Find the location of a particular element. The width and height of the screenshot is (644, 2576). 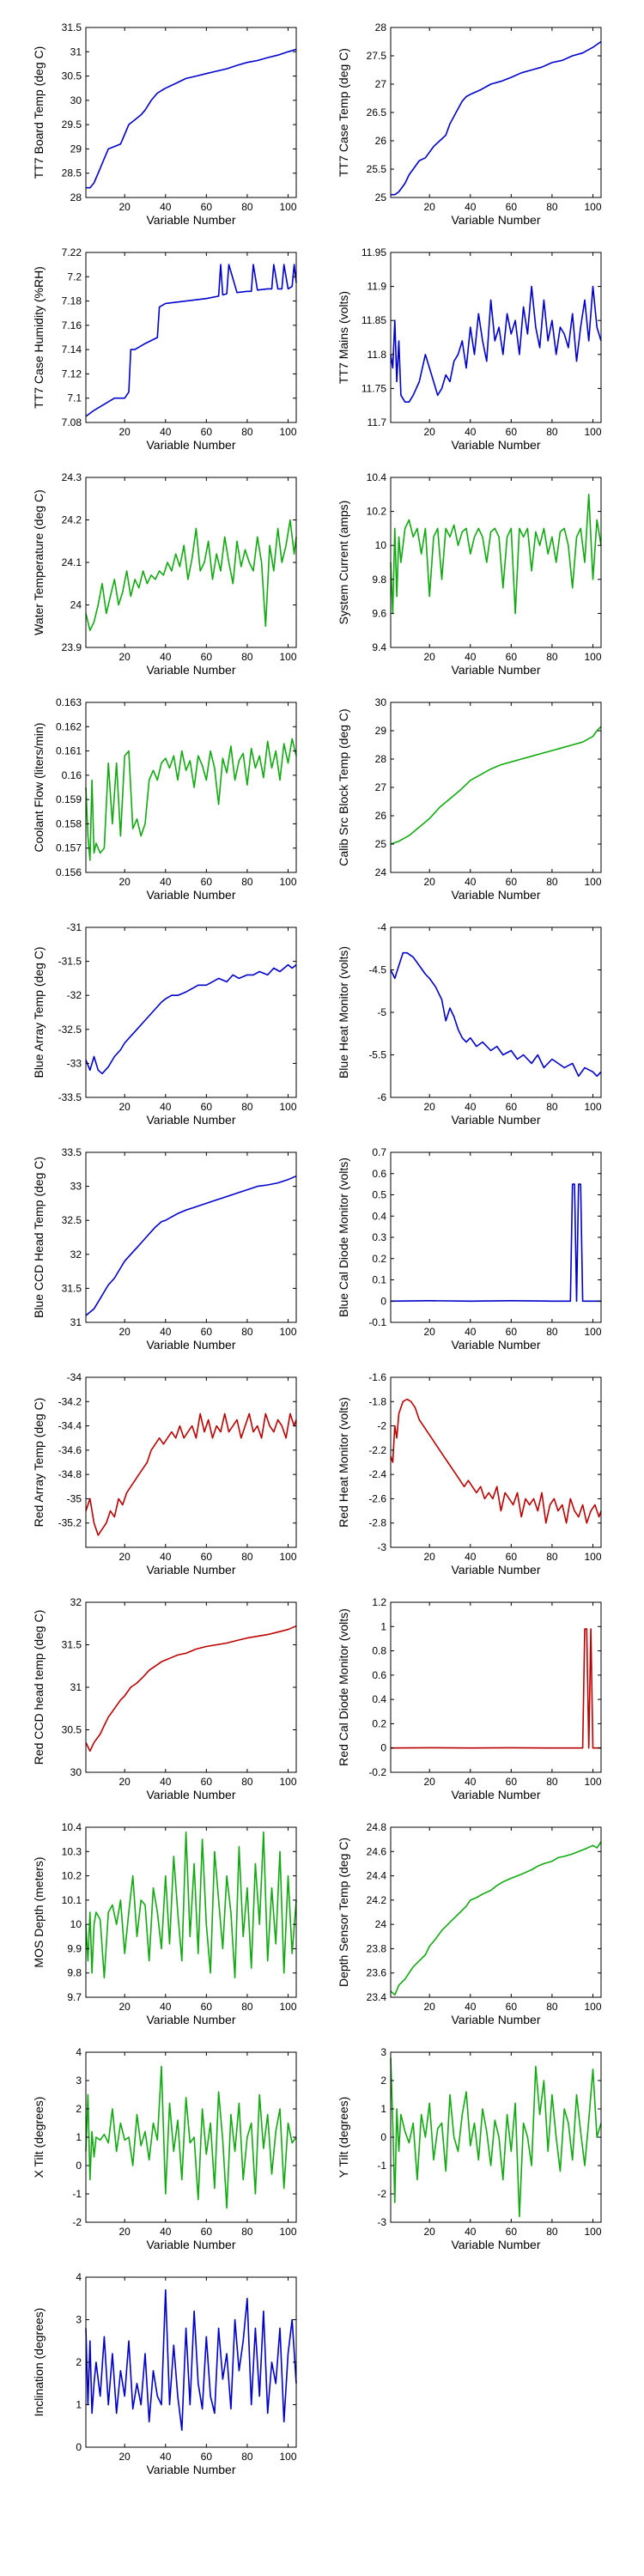

y-tick-label: 0.16 is located at coordinates (72, 775).